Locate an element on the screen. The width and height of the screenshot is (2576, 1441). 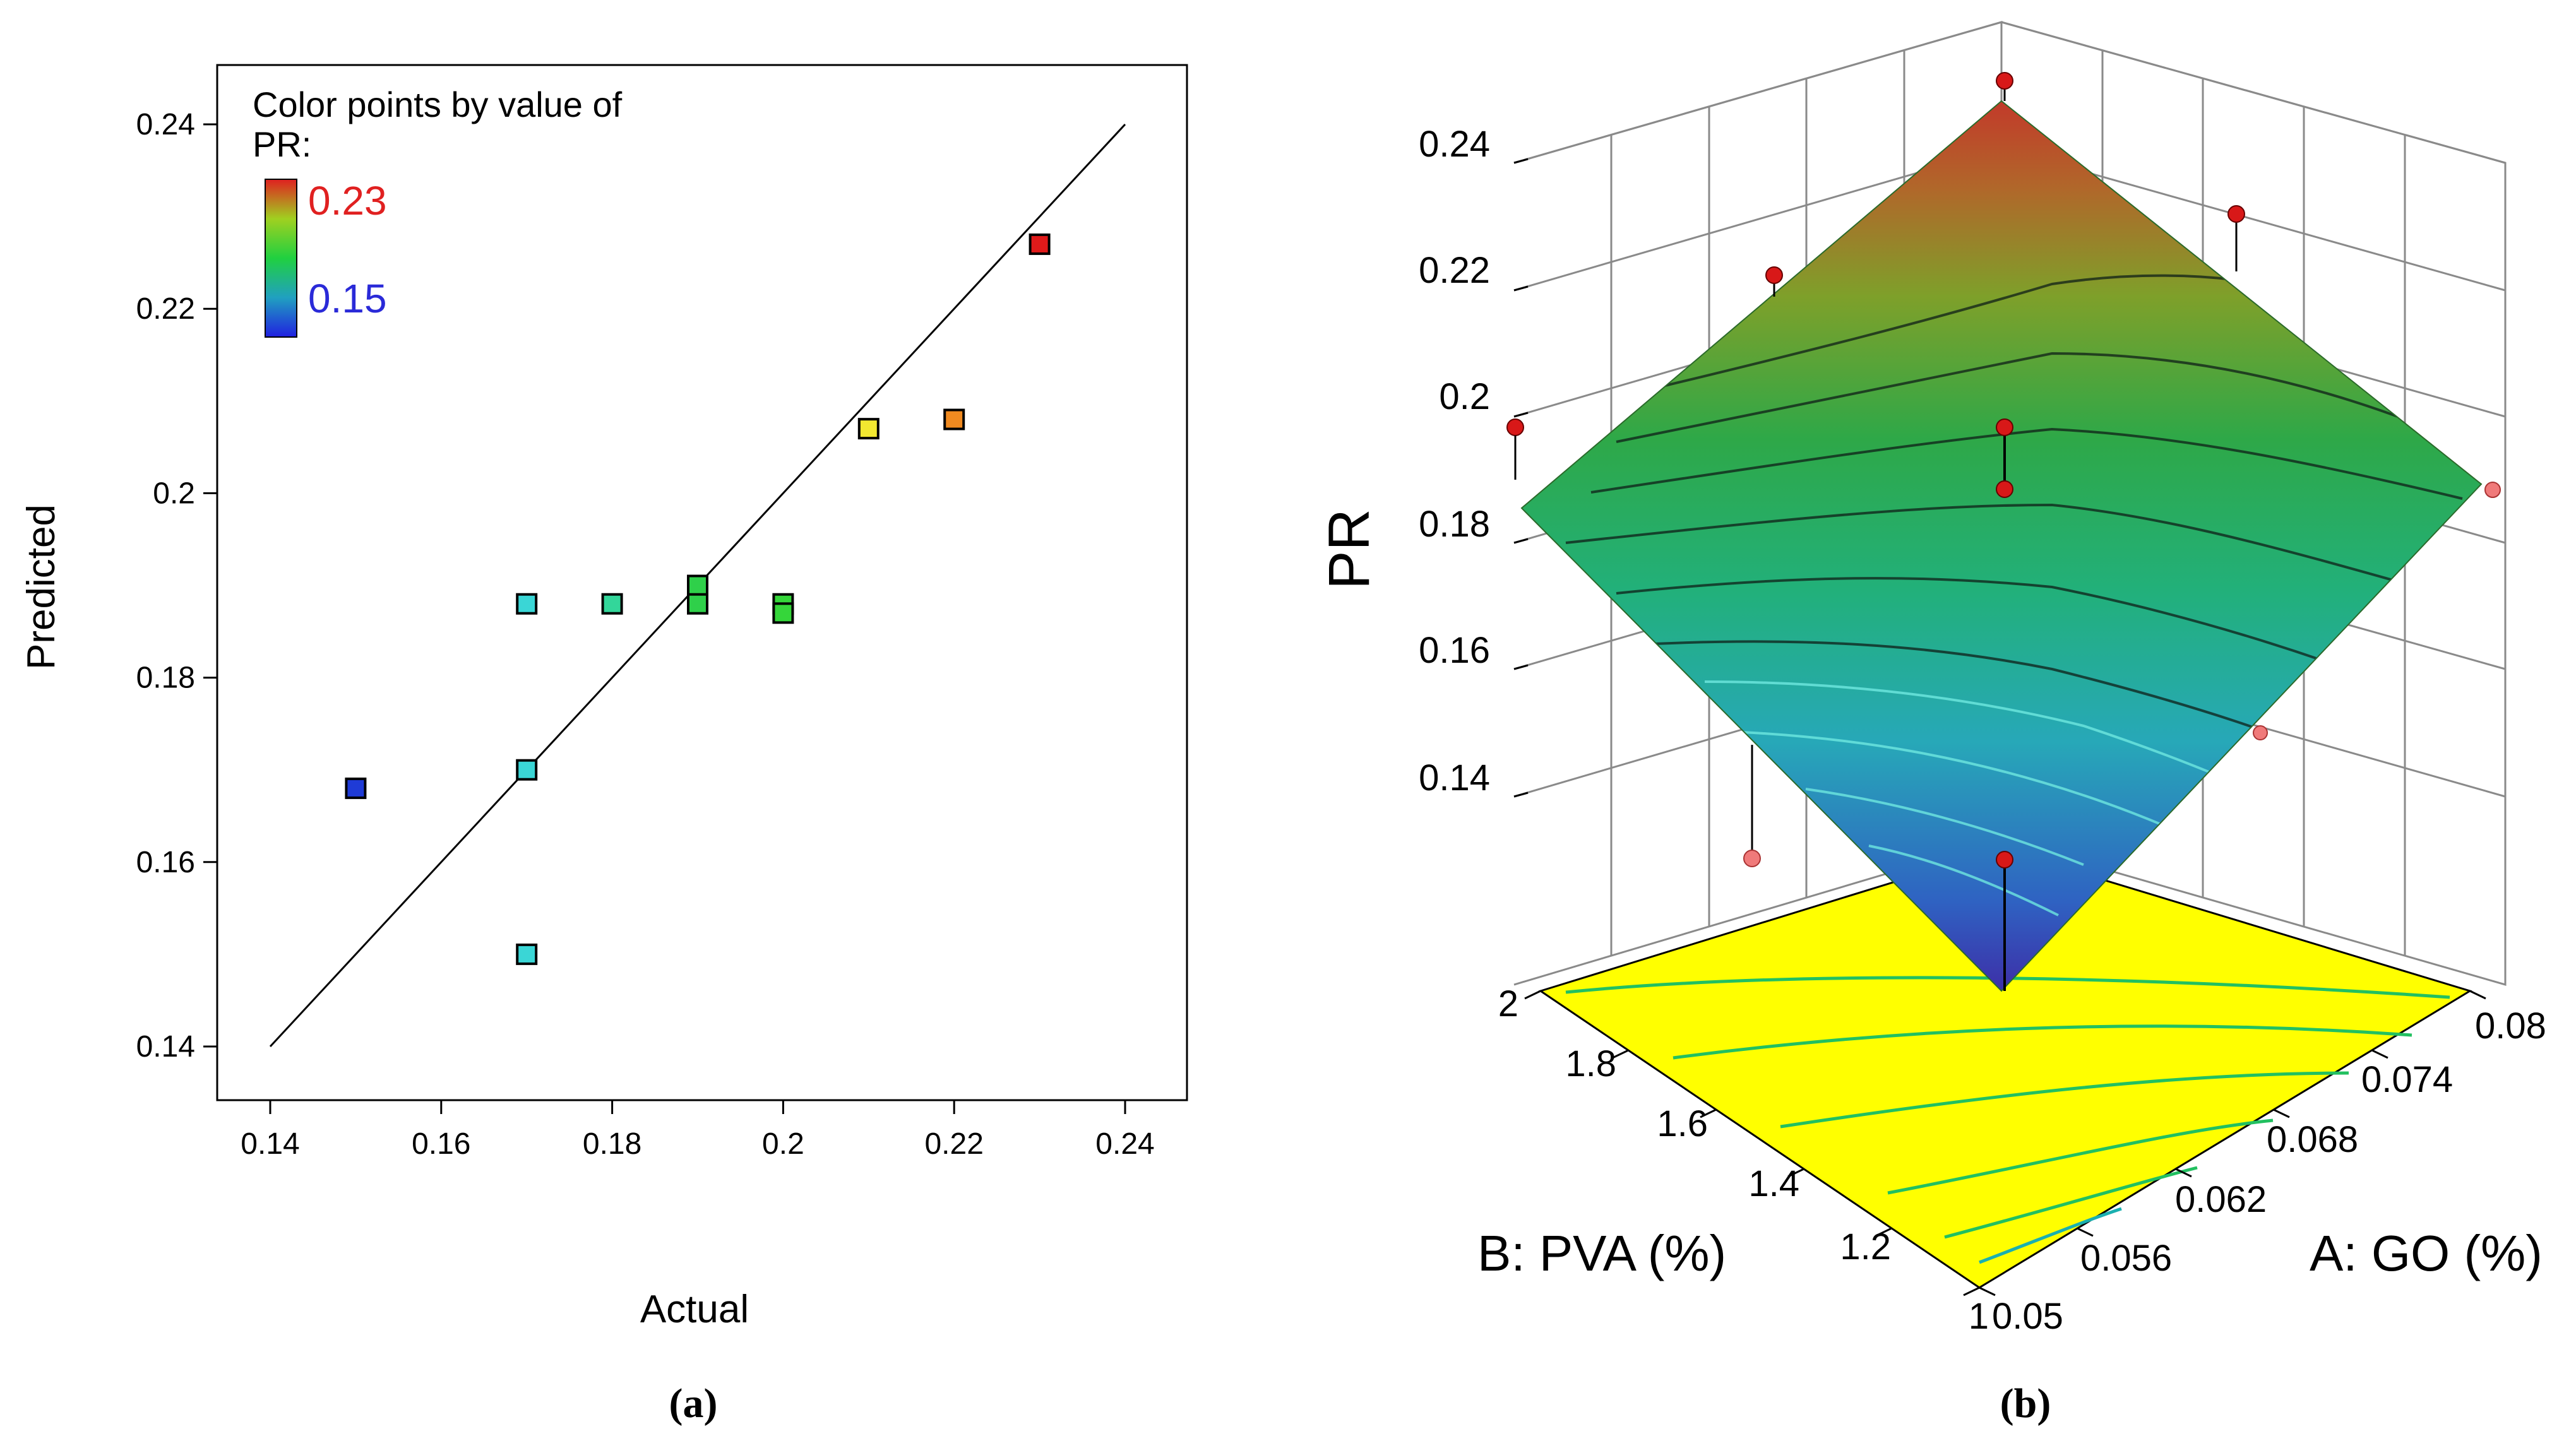
pva-tick-label: 1 is located at coordinates (1979, 1316).